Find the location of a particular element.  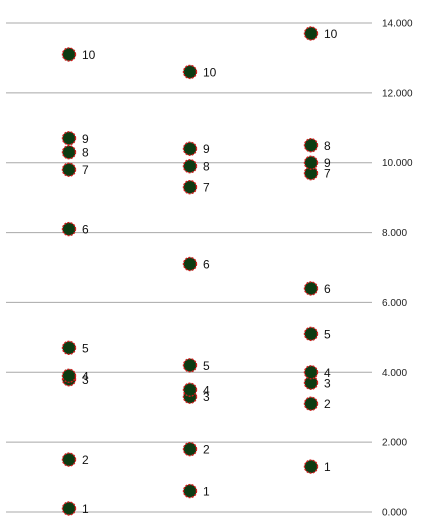

y-tick-label: 14.000 is located at coordinates (397, 24).